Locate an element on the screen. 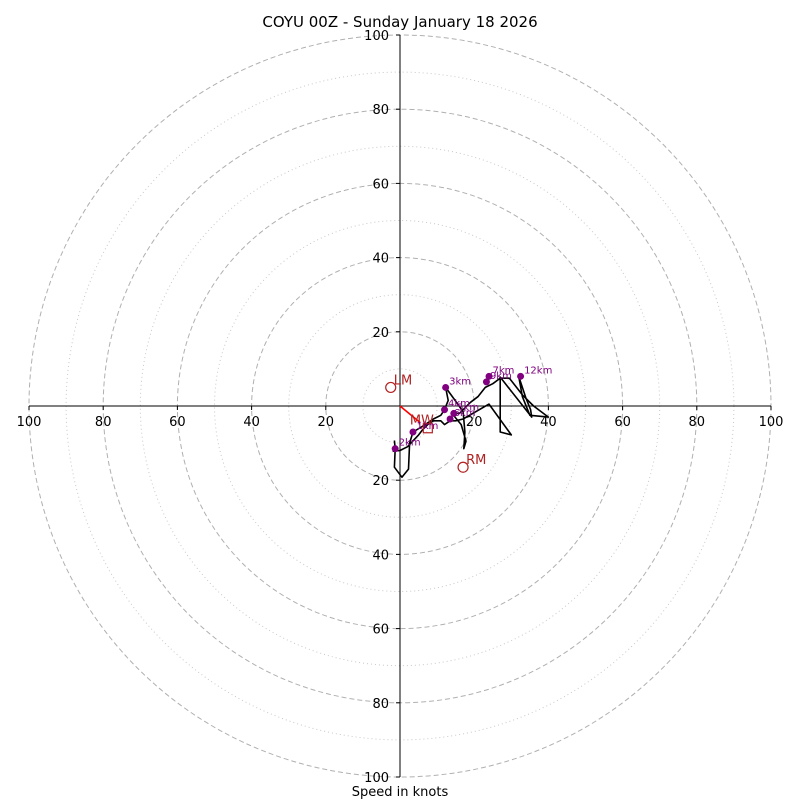 Image resolution: width=800 pixels, height=800 pixels. chart-title: COYU 00Z - Sunday January 18 2026 is located at coordinates (399, 22).